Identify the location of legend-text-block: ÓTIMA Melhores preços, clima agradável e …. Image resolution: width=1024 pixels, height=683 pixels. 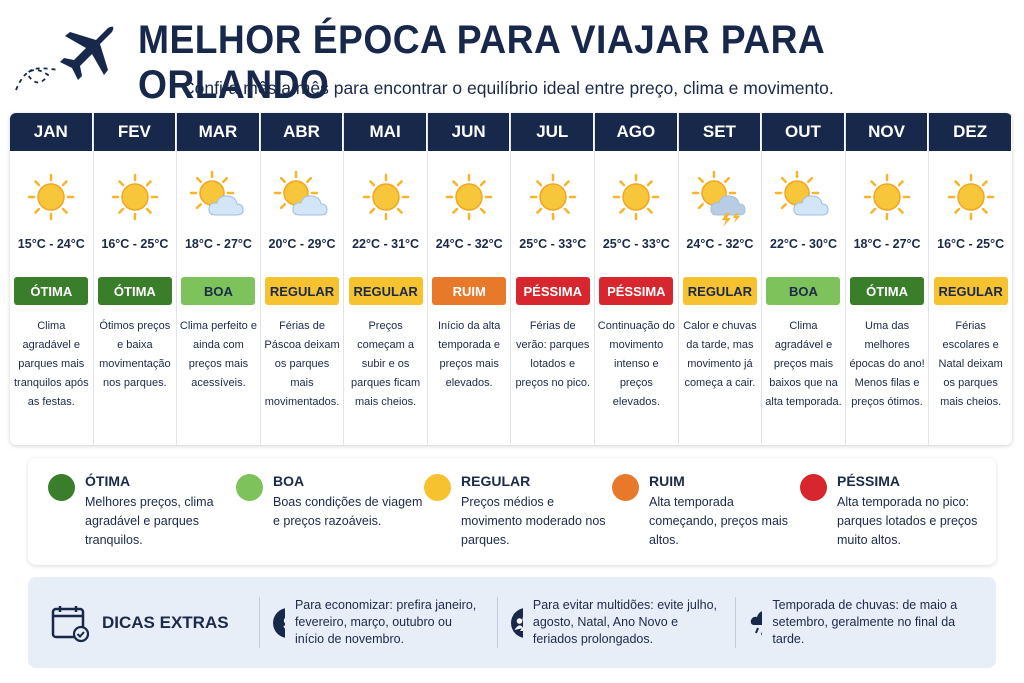
(160, 518).